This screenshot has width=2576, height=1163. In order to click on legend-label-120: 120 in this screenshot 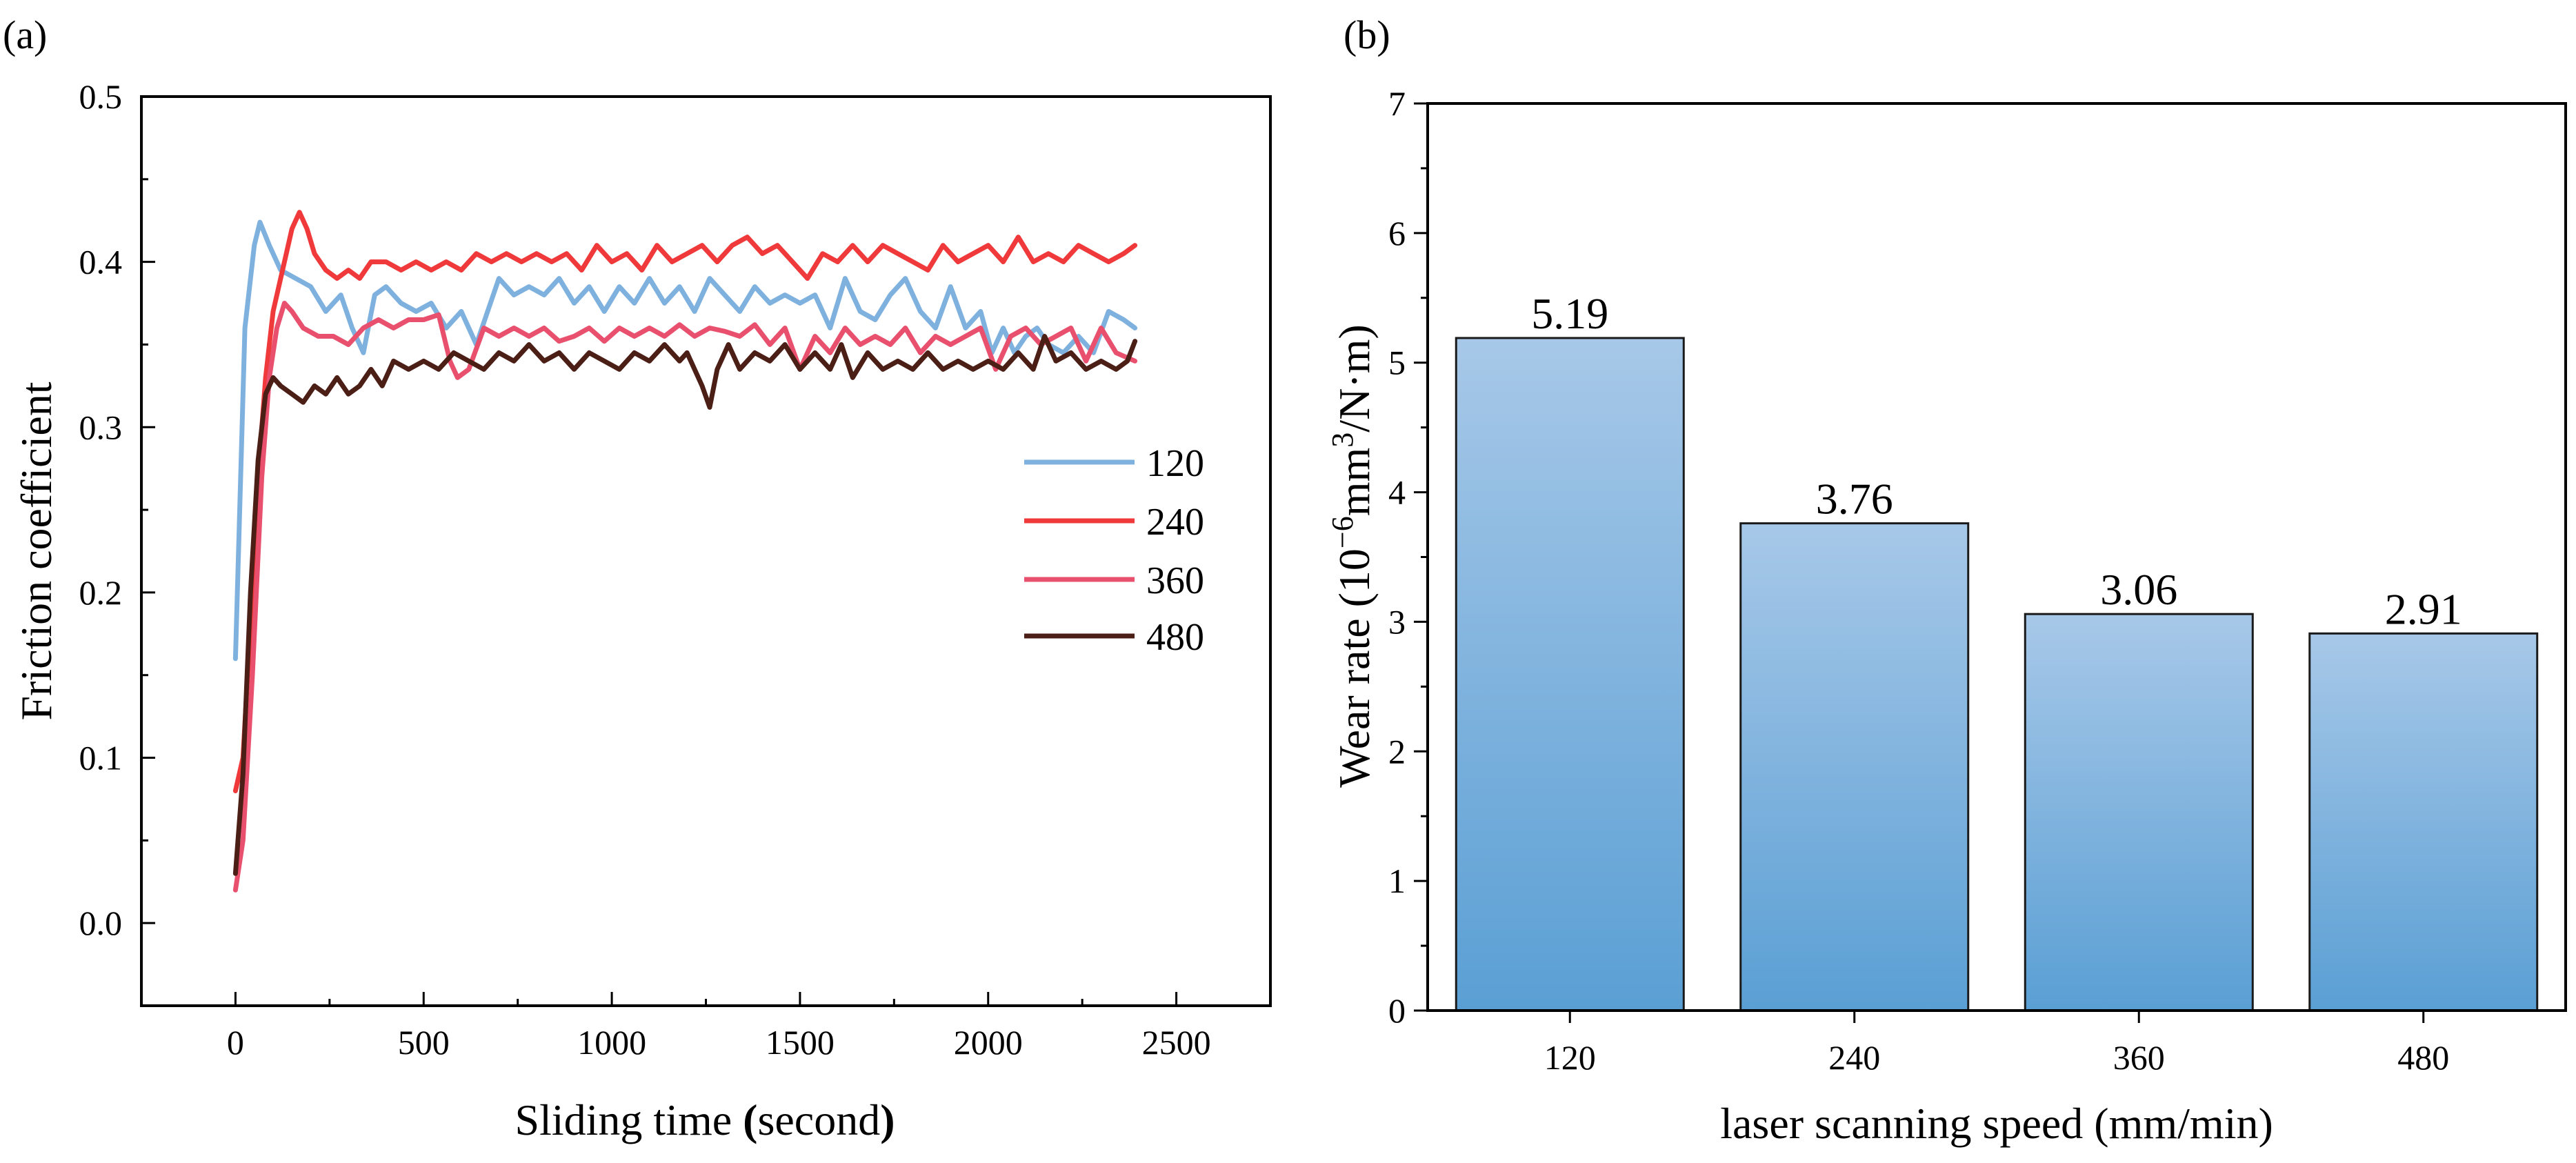, I will do `click(1175, 463)`.